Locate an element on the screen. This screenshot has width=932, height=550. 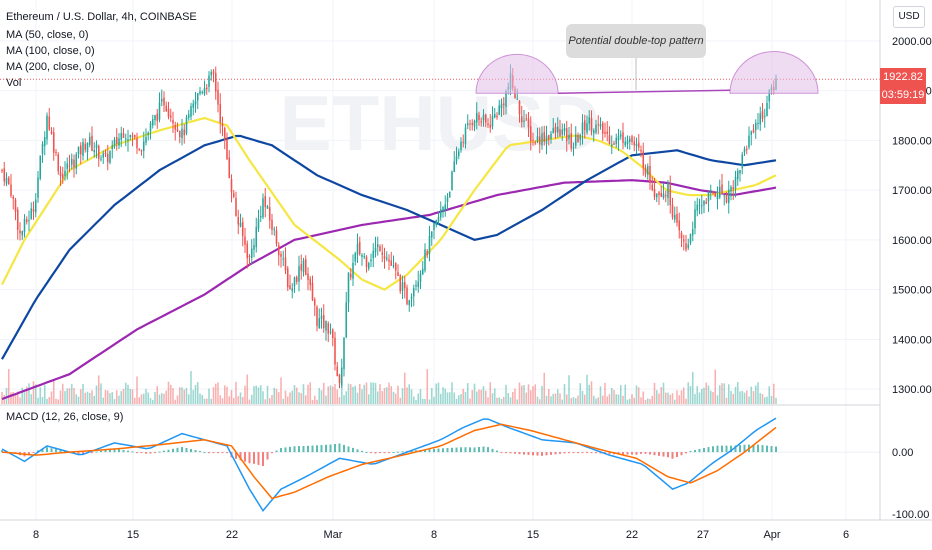
indicator-ma50: MA (50, close, 0) is located at coordinates (47, 35).